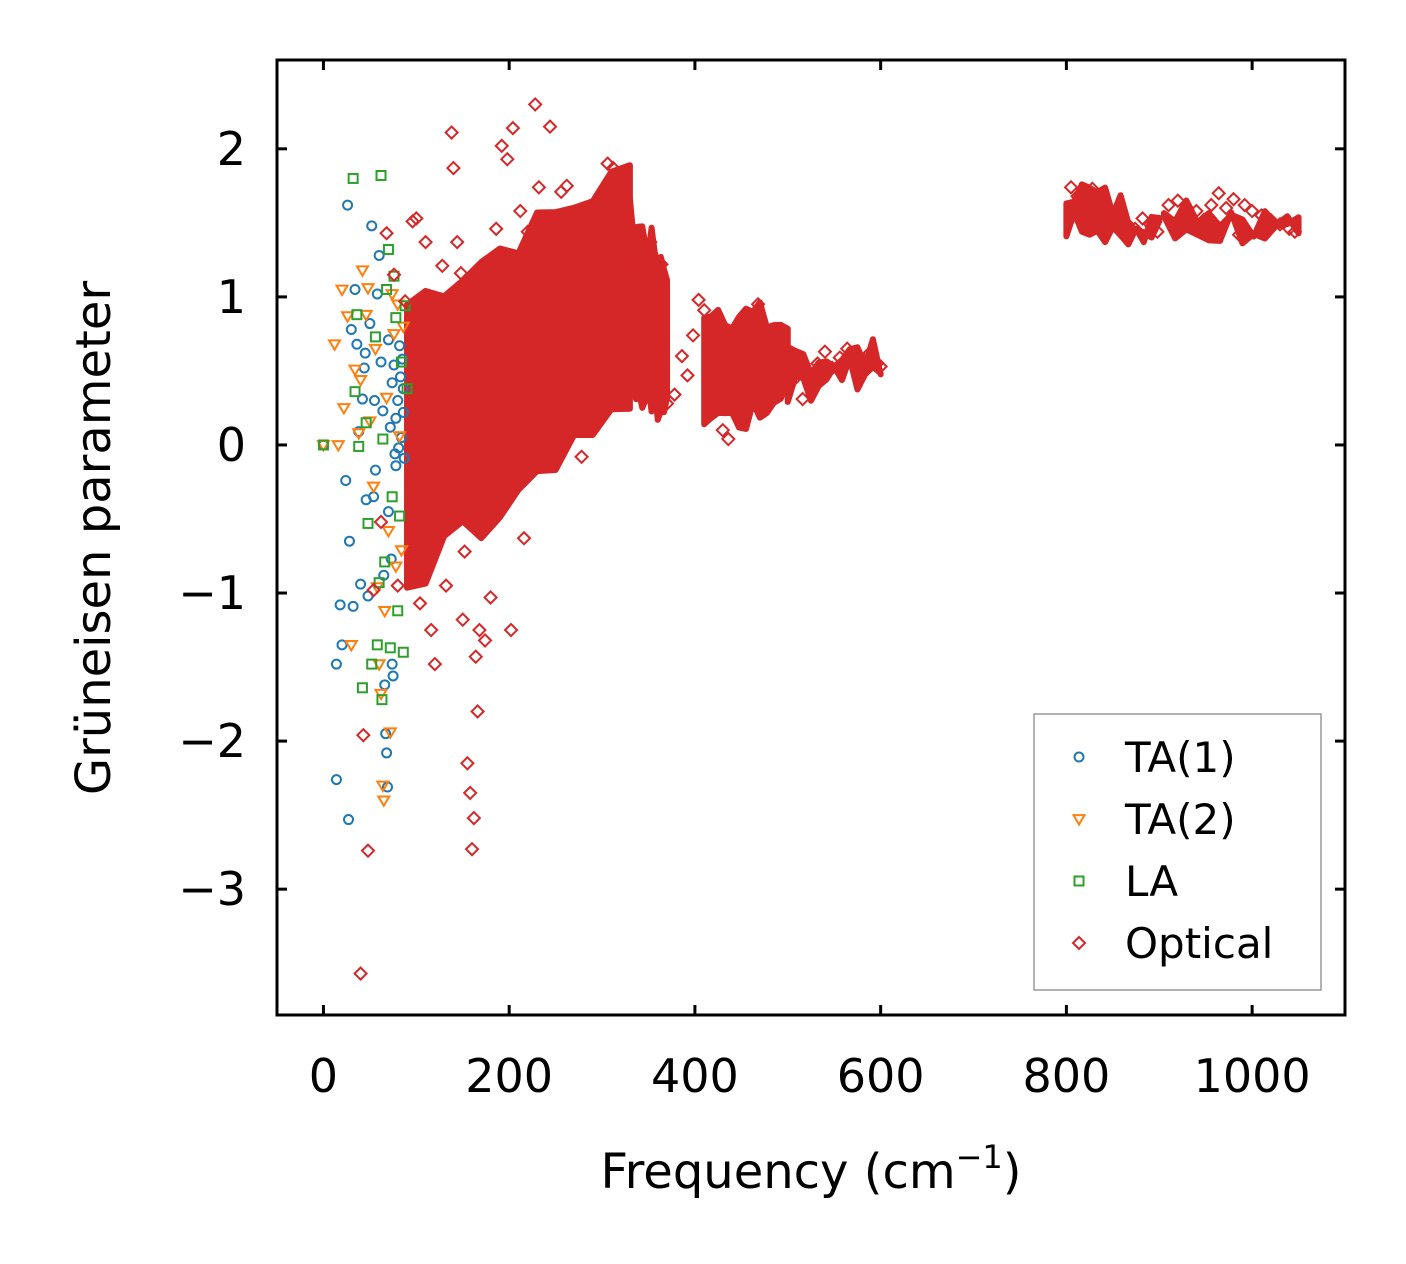  Describe the element at coordinates (509, 1076) in the screenshot. I see `x-tick-label: 200` at that location.